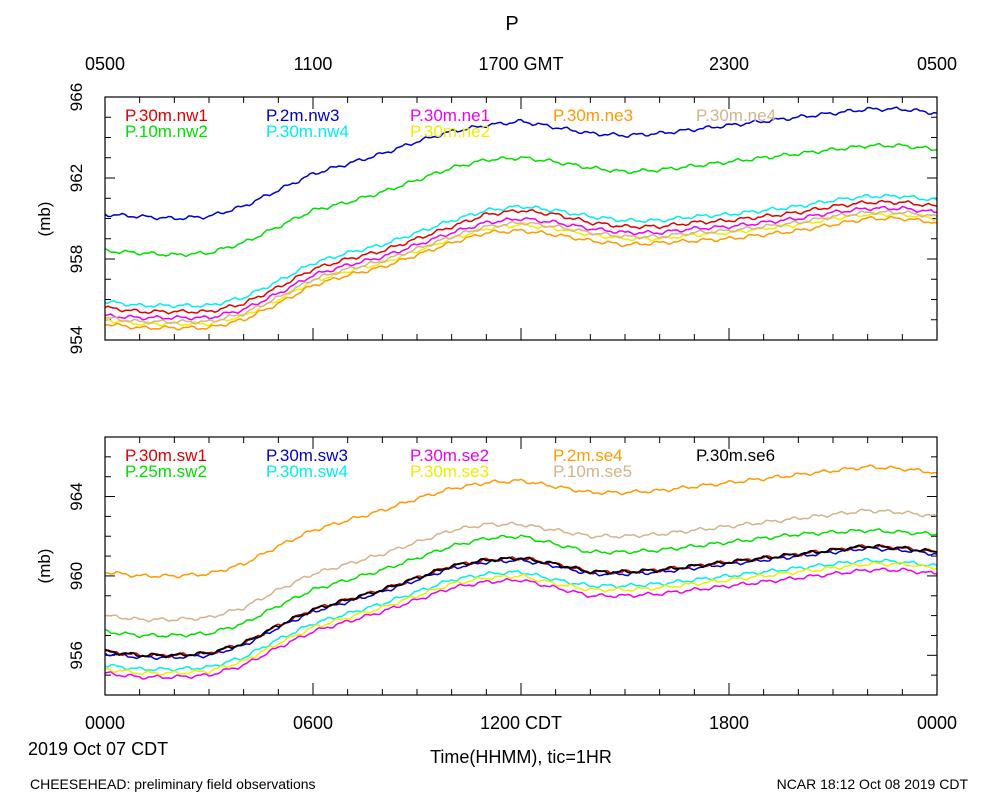 The image size is (1000, 800). I want to click on legend-entry: P.30m.se3, so click(449, 471).